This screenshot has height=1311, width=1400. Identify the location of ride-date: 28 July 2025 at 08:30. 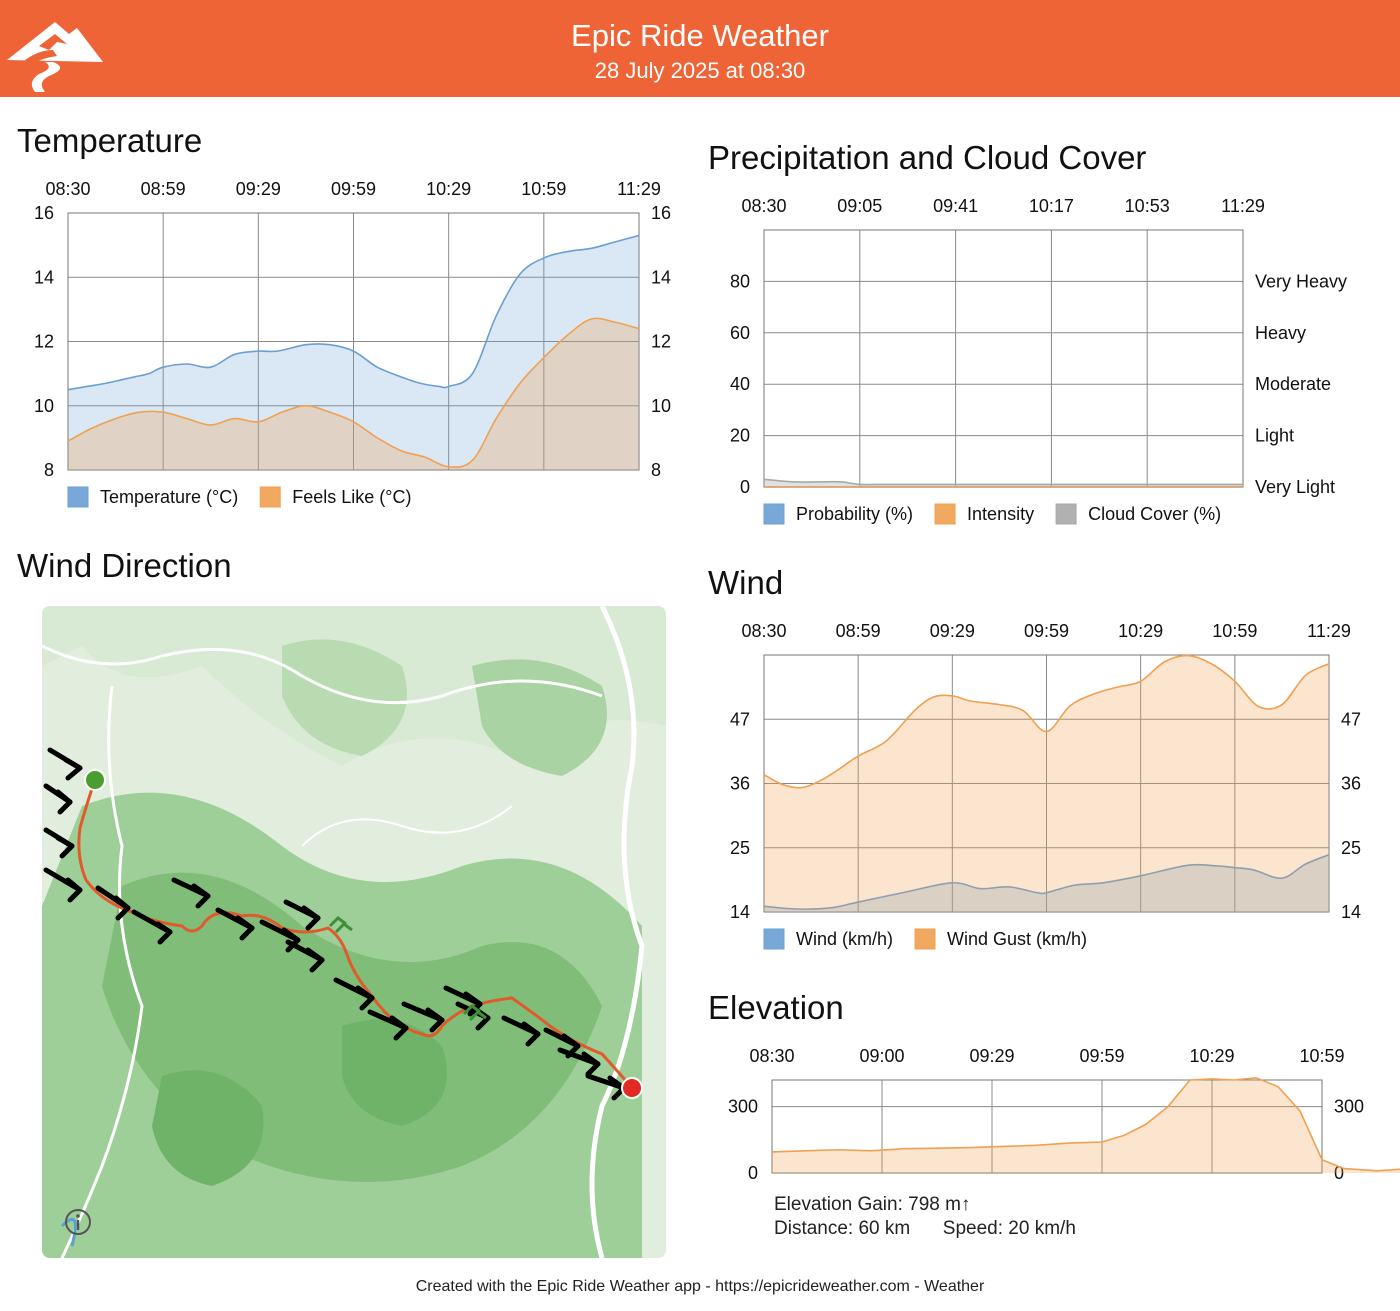
(700, 70).